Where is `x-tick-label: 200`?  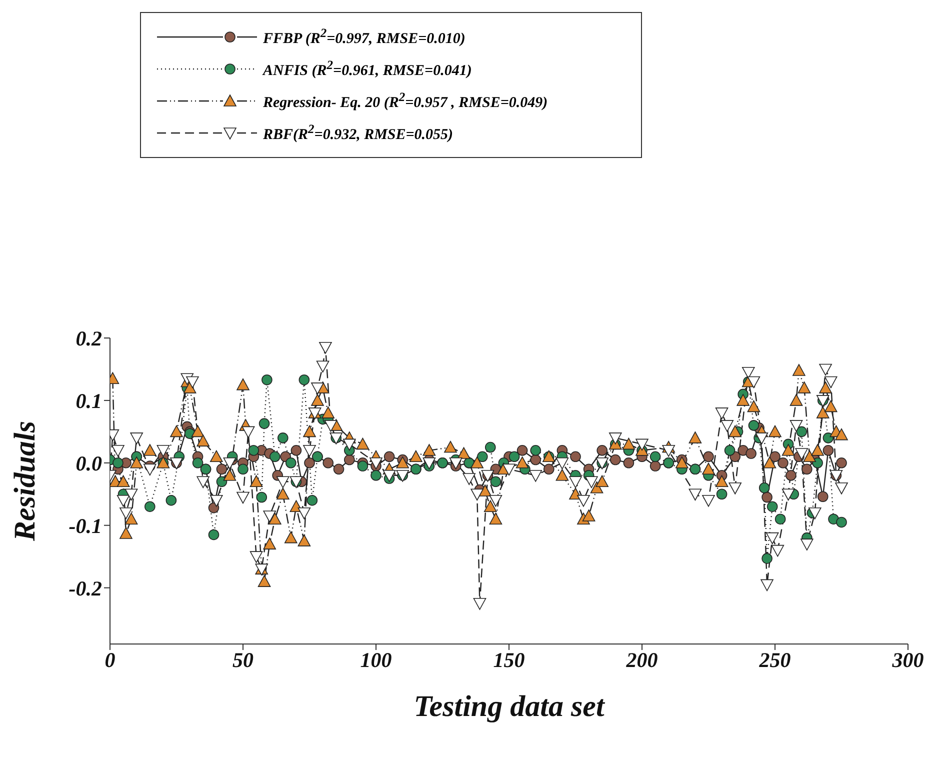 x-tick-label: 200 is located at coordinates (641, 660).